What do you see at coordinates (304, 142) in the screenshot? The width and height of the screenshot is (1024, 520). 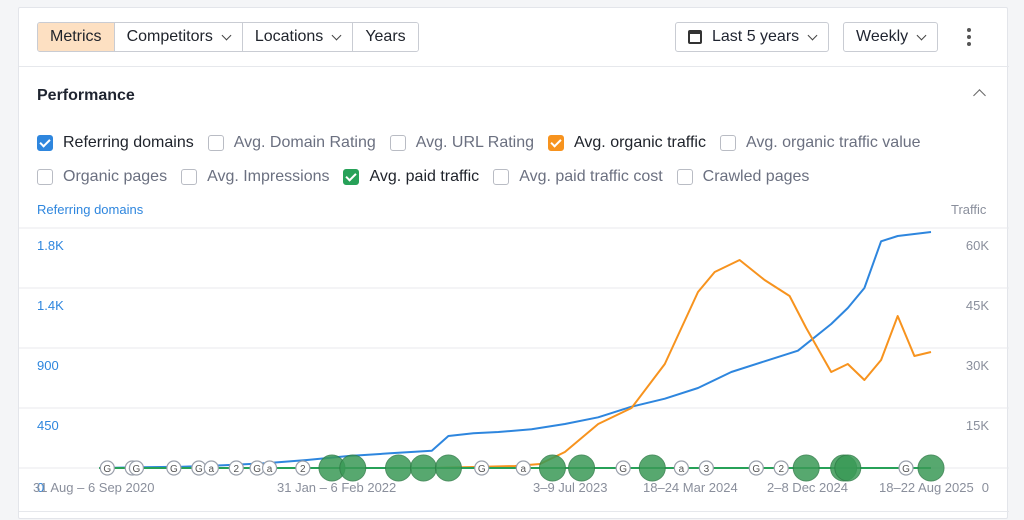 I see `metric-label: Avg. Domain Rating` at bounding box center [304, 142].